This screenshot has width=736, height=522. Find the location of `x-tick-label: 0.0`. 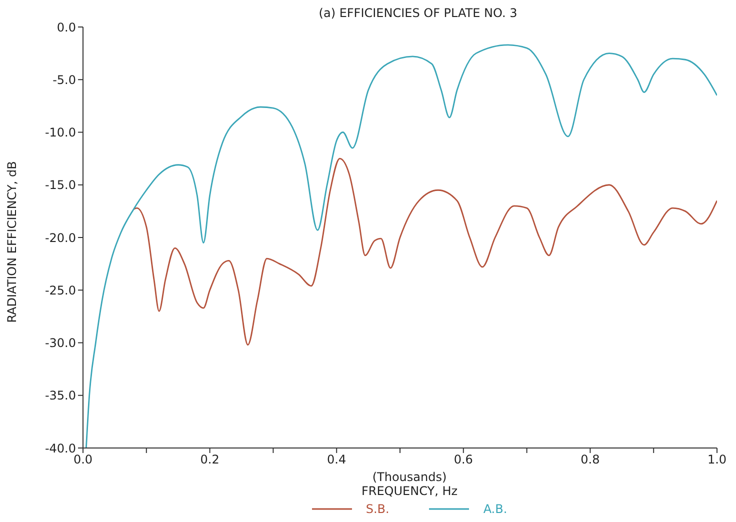

x-tick-label: 0.0 is located at coordinates (83, 459).